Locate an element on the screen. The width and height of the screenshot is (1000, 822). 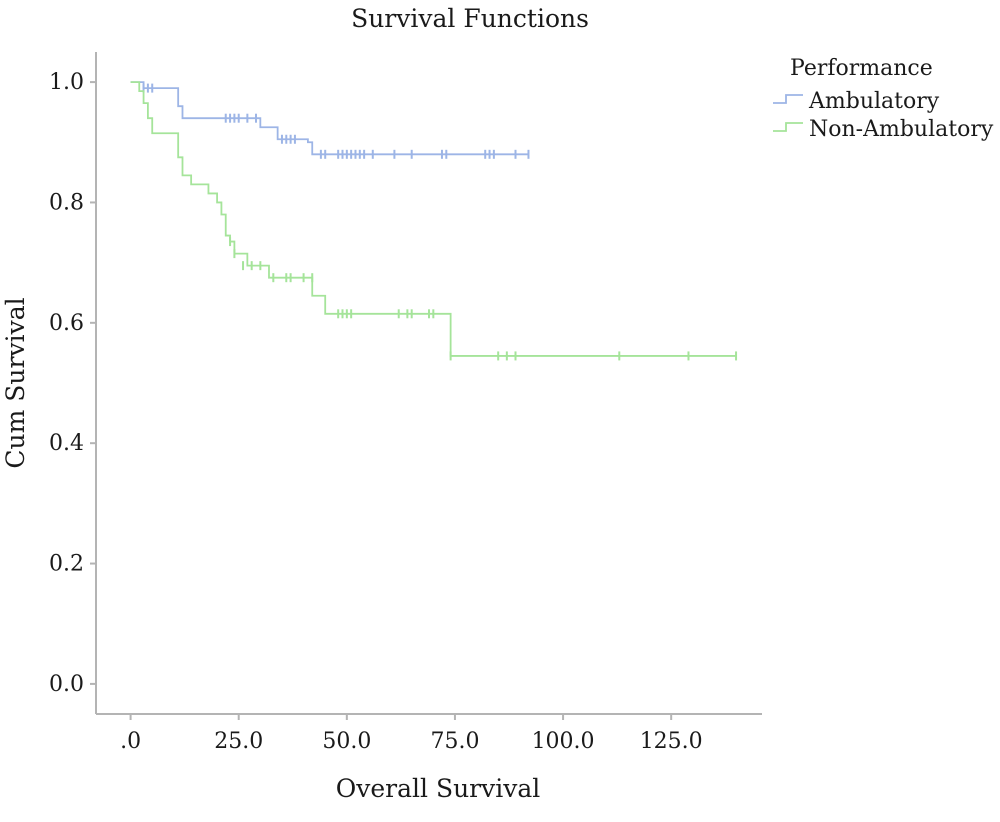
x-tick-label: 125.0 is located at coordinates (671, 741).